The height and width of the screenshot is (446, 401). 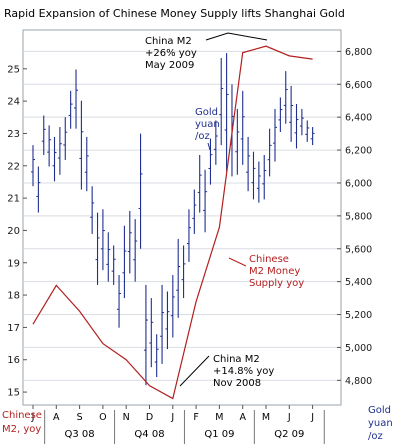 What do you see at coordinates (80, 417) in the screenshot?
I see `month-label: S` at bounding box center [80, 417].